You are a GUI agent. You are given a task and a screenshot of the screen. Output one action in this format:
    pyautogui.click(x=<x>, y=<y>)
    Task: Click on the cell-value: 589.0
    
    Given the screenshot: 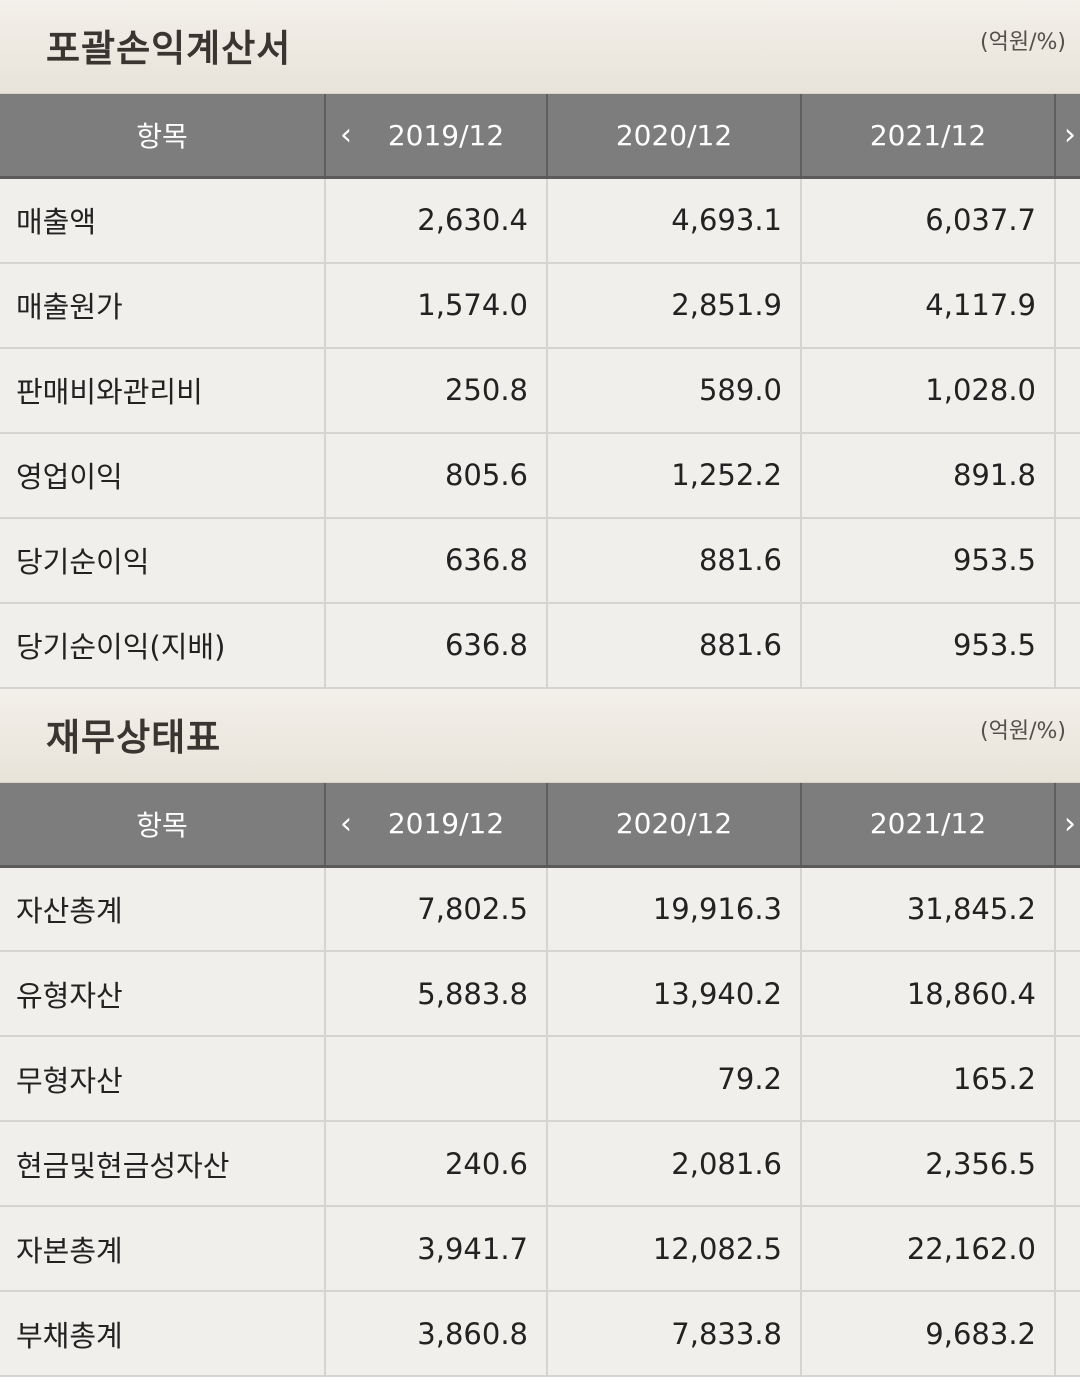 What is the action you would take?
    pyautogui.click(x=674, y=390)
    